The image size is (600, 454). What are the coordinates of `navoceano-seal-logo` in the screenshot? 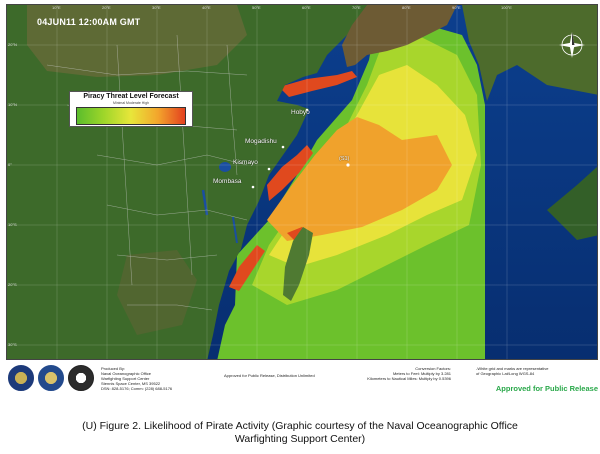 It's located at (51, 378).